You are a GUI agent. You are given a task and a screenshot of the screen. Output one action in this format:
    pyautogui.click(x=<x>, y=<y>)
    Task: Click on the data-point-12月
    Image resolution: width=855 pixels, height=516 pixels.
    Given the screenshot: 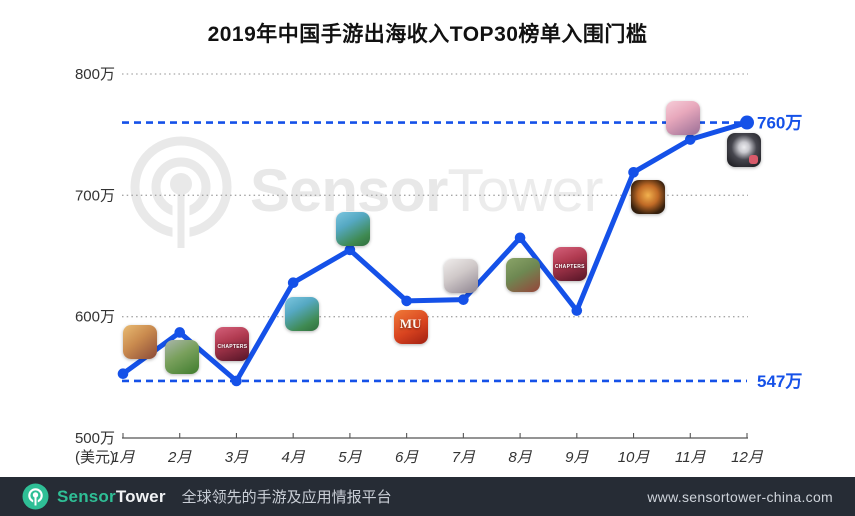 What is the action you would take?
    pyautogui.click(x=747, y=122)
    